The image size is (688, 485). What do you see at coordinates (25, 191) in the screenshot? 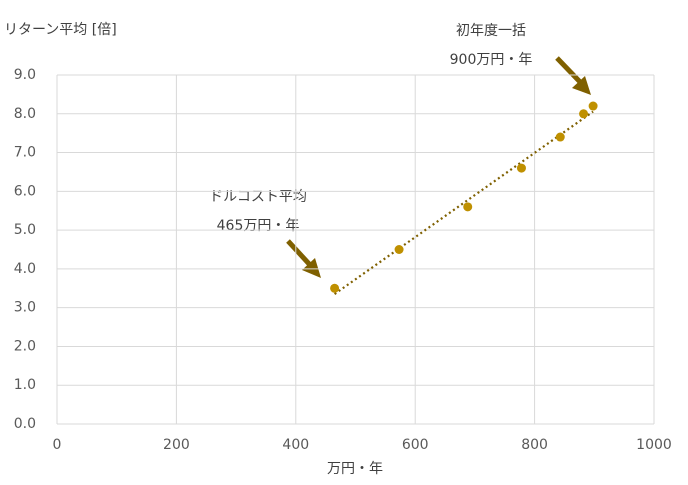
I see `y-tick-label: 6.0` at bounding box center [25, 191].